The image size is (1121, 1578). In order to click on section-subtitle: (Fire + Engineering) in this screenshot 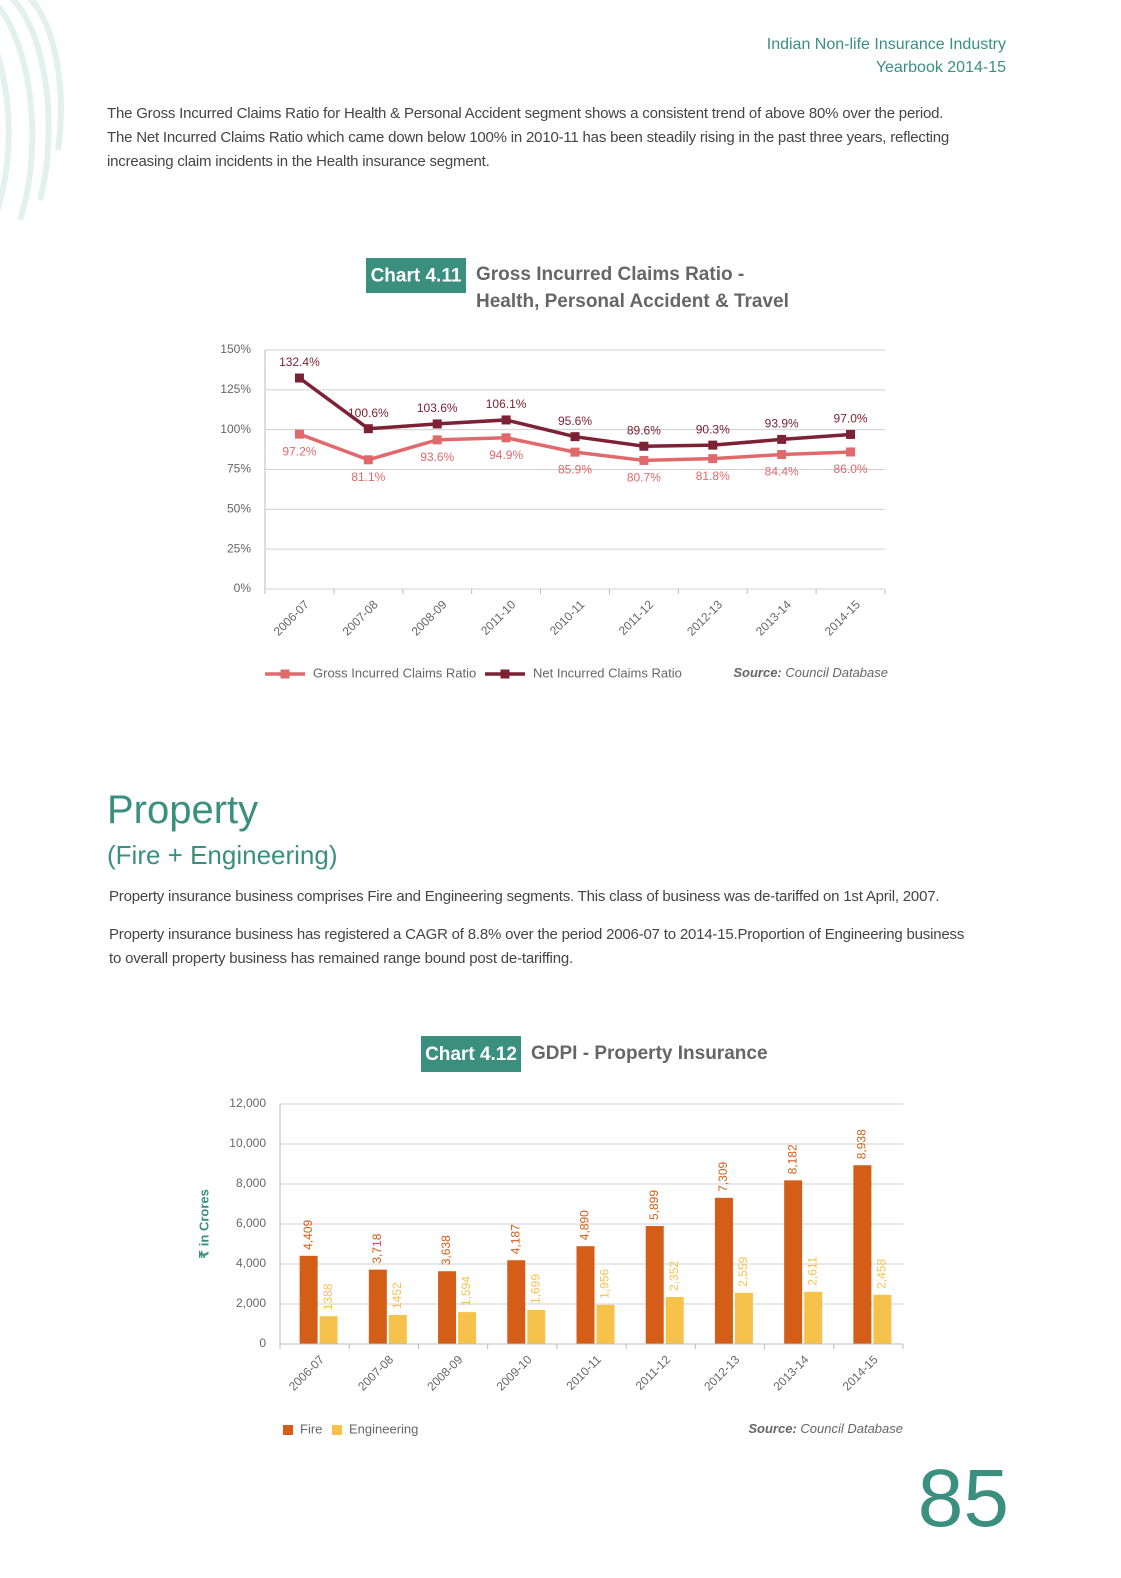, I will do `click(222, 855)`.